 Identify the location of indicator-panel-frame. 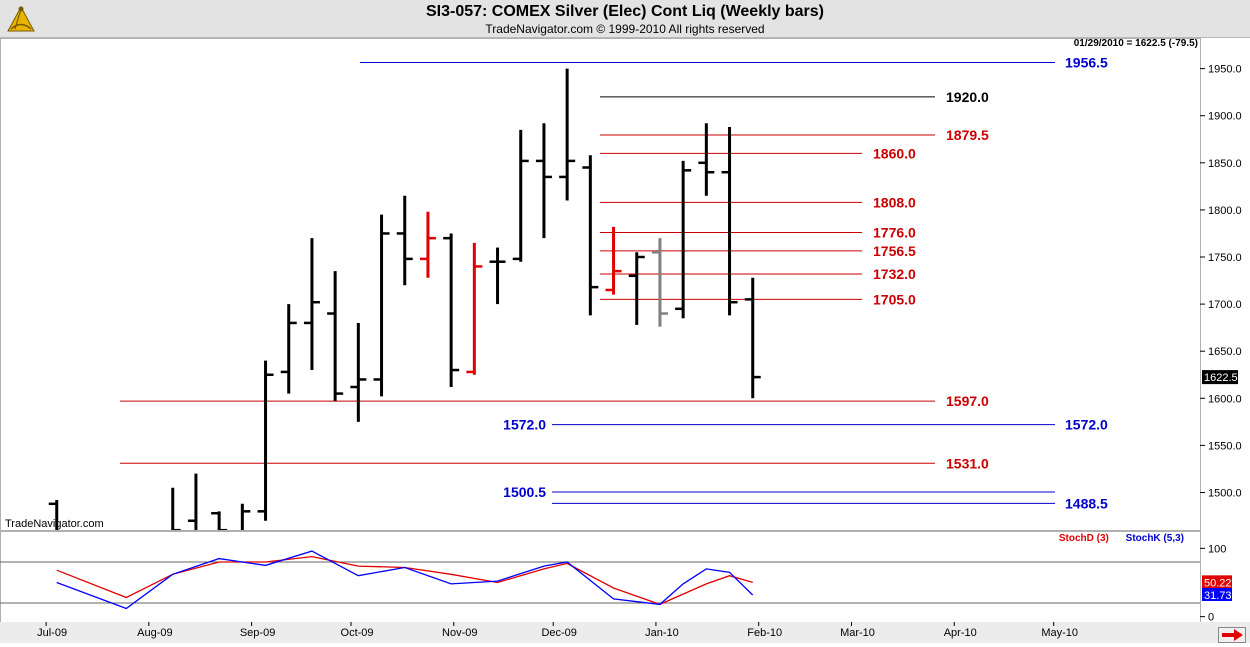
(600, 577).